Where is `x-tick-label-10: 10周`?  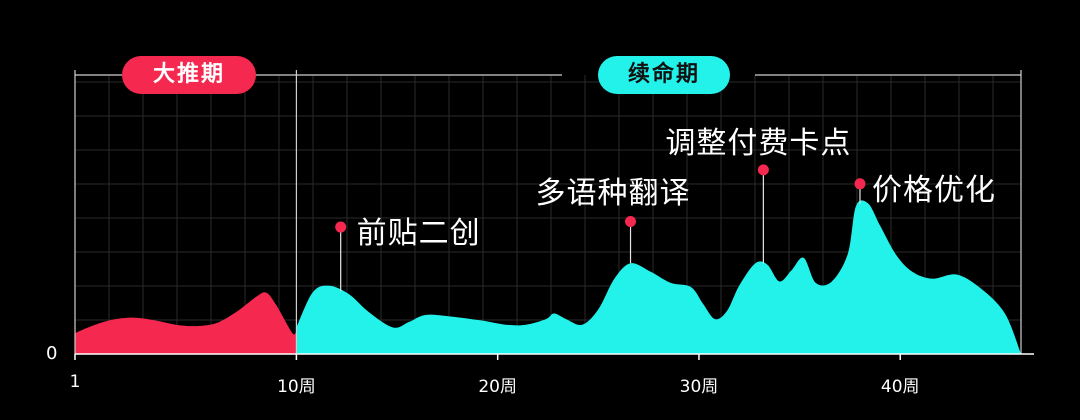 x-tick-label-10: 10周 is located at coordinates (296, 387).